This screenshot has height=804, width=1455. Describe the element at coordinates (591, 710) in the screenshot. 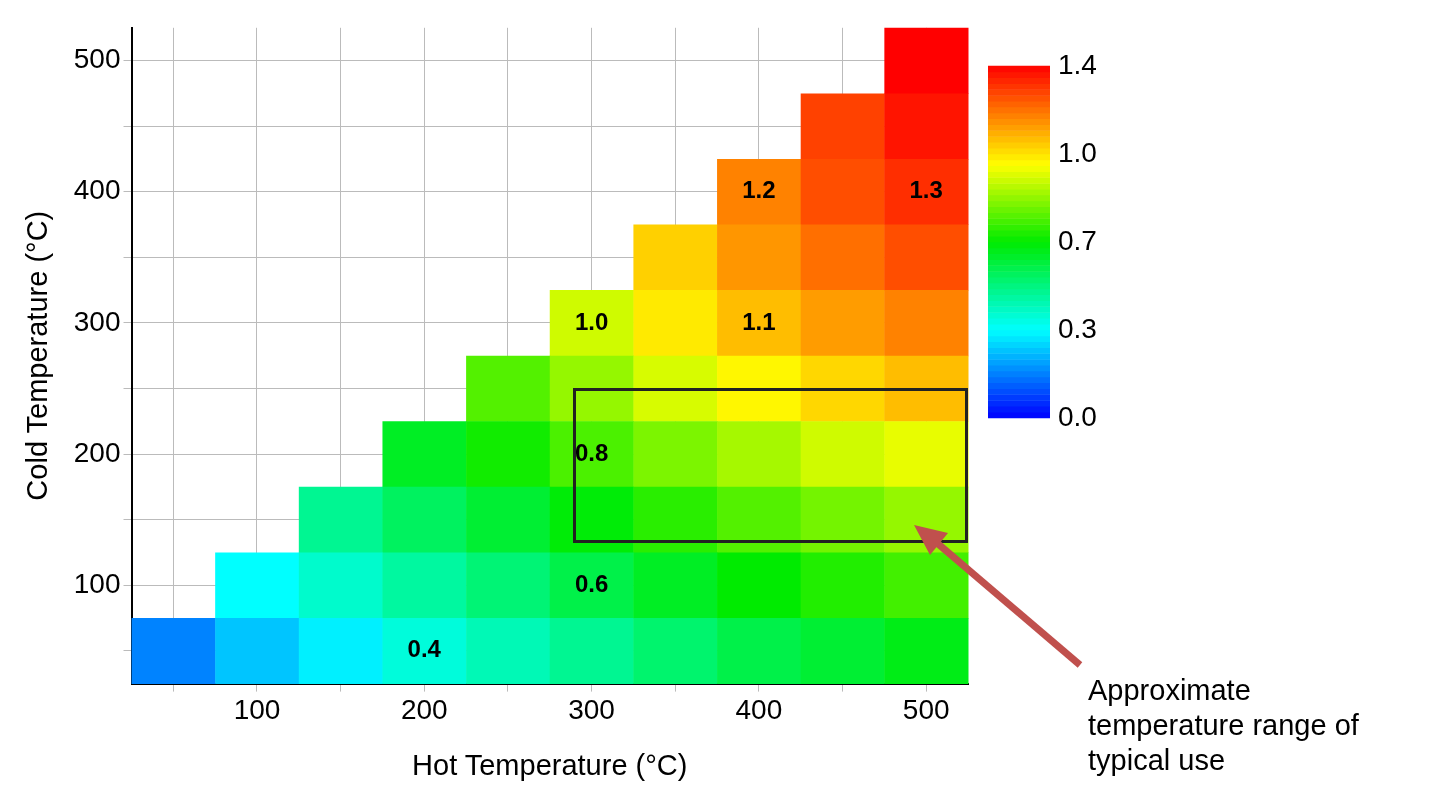

I see `x-tick-label: 300` at that location.